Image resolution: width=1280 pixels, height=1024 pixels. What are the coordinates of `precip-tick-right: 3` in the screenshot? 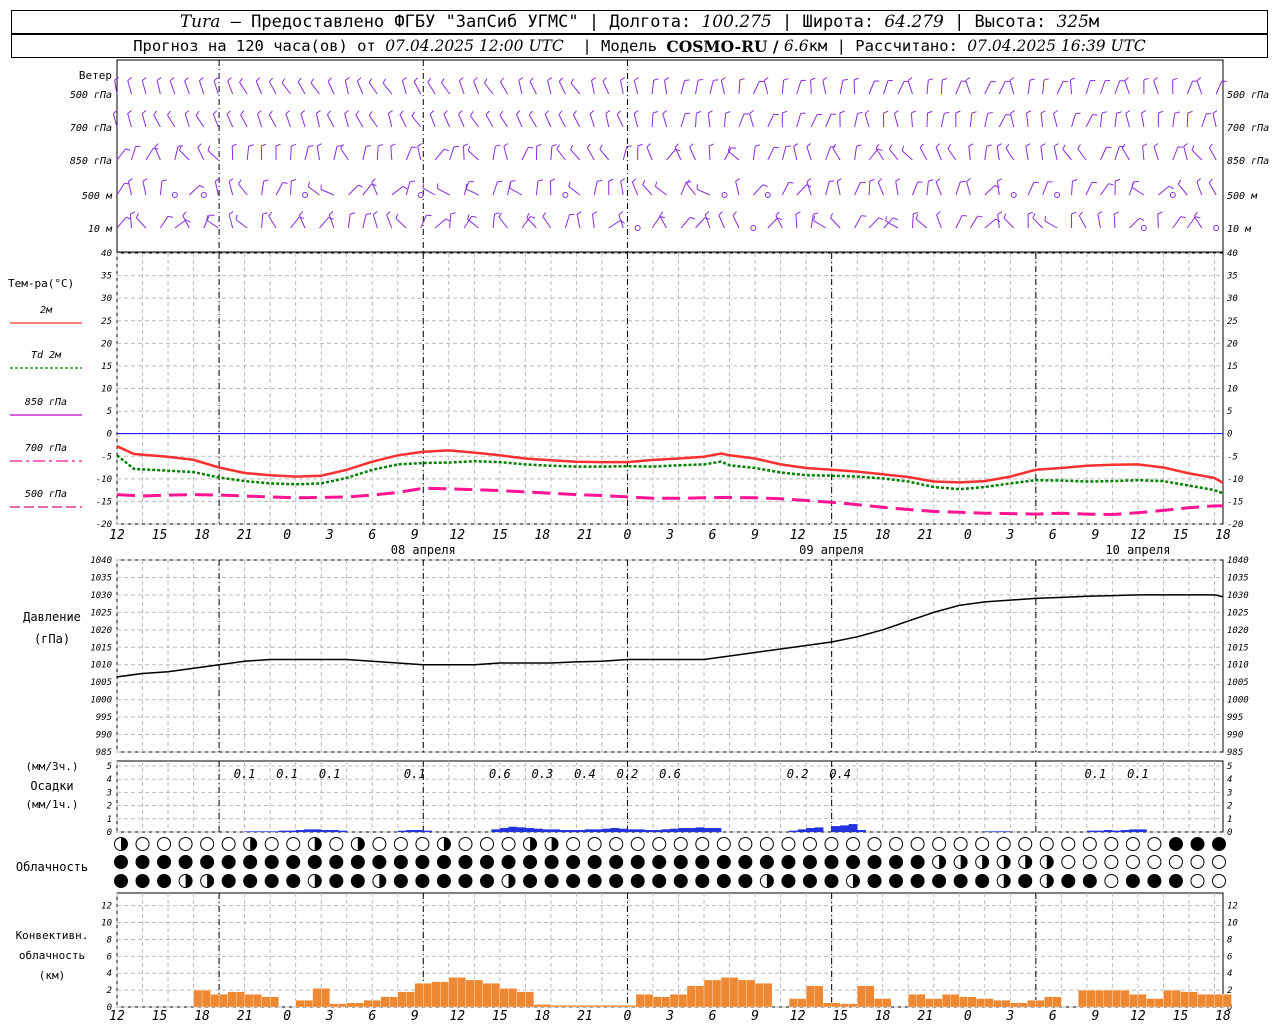 It's located at (1229, 793).